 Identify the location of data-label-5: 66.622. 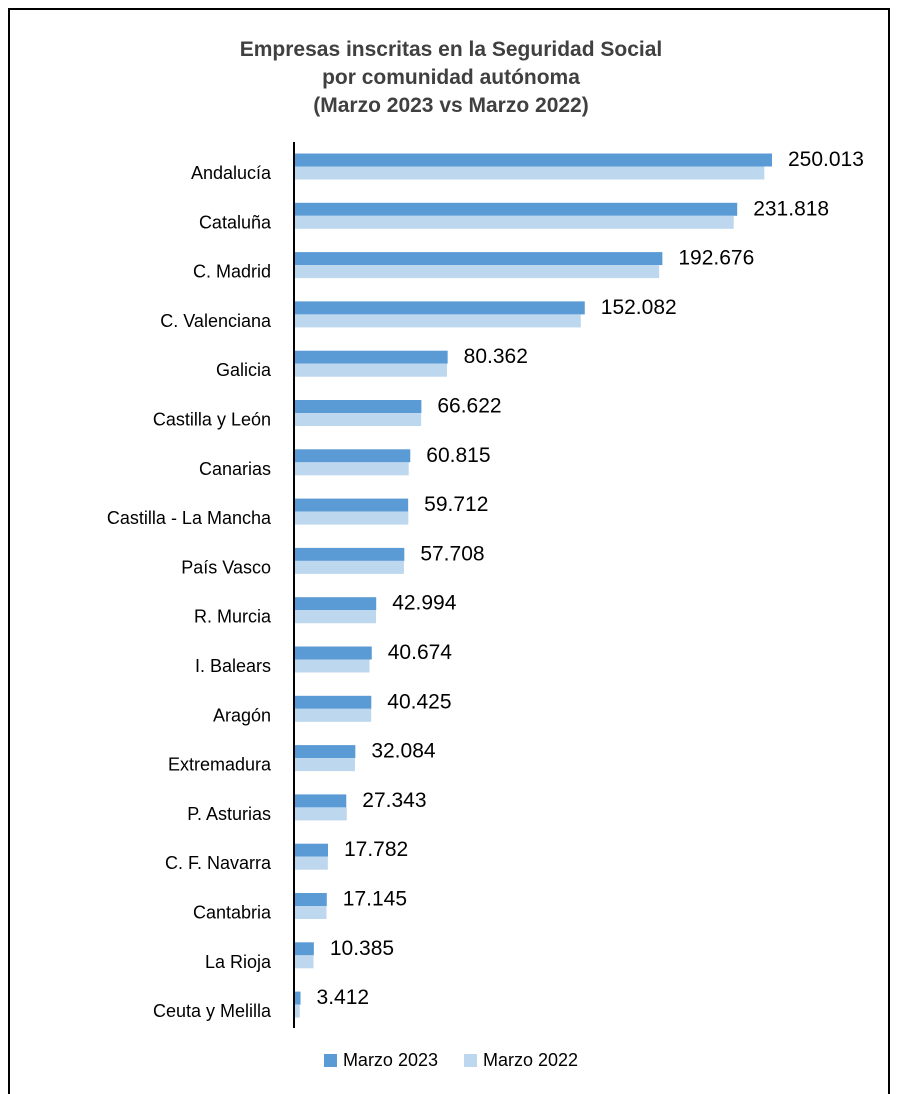
(469, 406).